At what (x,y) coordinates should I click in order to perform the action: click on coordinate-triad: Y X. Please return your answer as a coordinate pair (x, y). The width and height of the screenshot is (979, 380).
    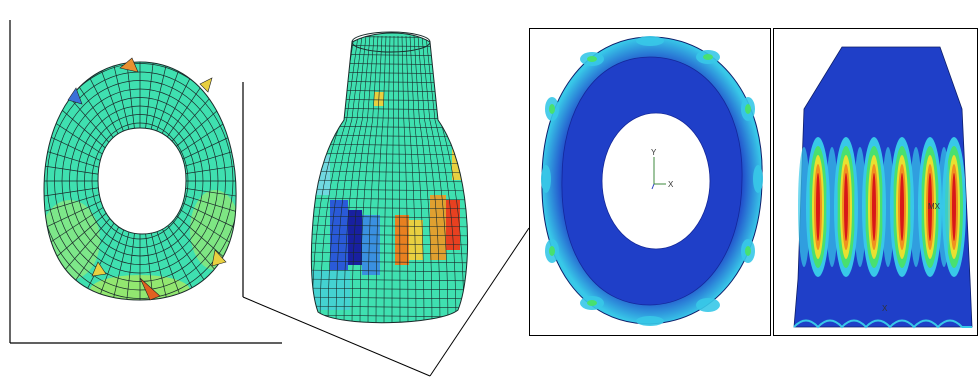
    Looking at the image, I should click on (662, 169).